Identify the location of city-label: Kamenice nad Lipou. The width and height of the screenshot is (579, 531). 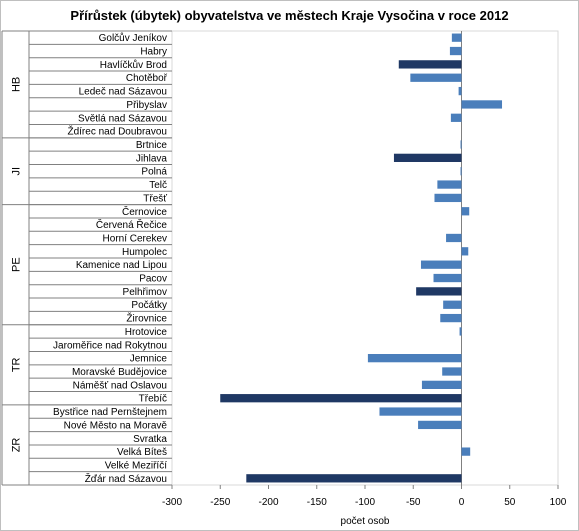
(121, 265).